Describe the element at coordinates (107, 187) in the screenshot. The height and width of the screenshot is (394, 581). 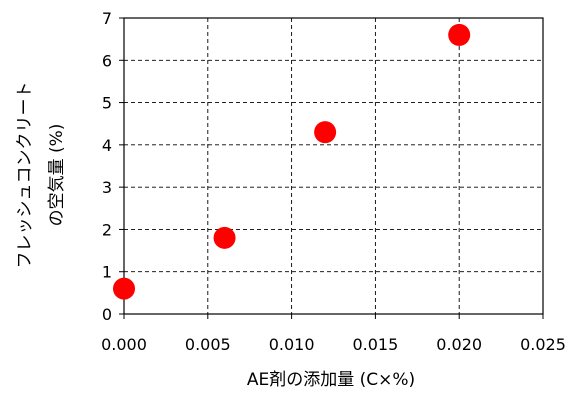
I see `y-tick-label: 3` at that location.